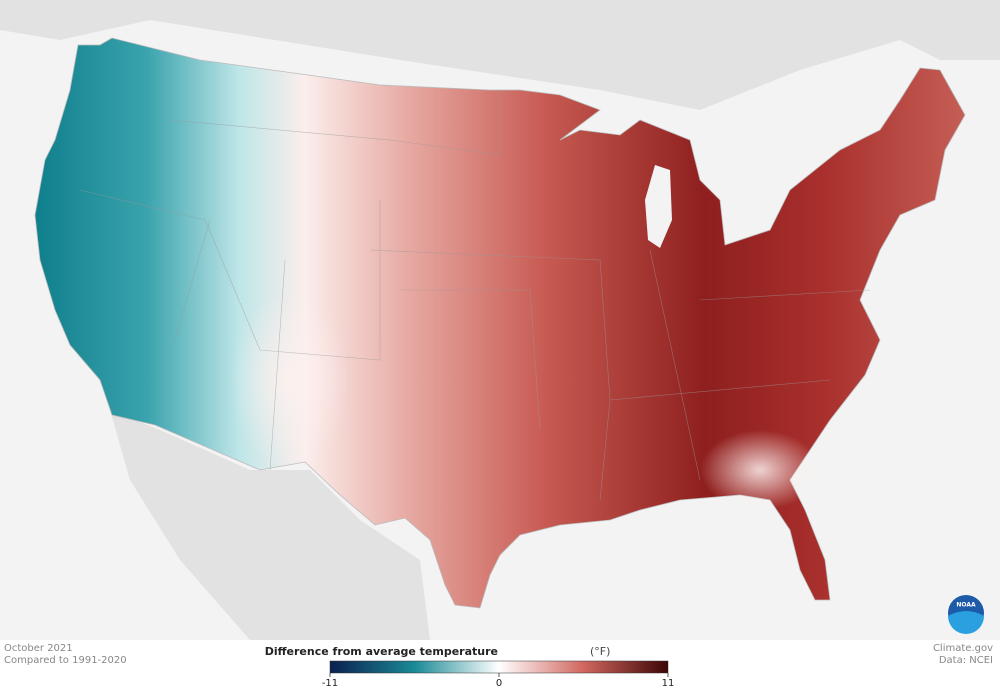 This screenshot has width=1000, height=690. What do you see at coordinates (499, 667) in the screenshot?
I see `legend-colorbar` at bounding box center [499, 667].